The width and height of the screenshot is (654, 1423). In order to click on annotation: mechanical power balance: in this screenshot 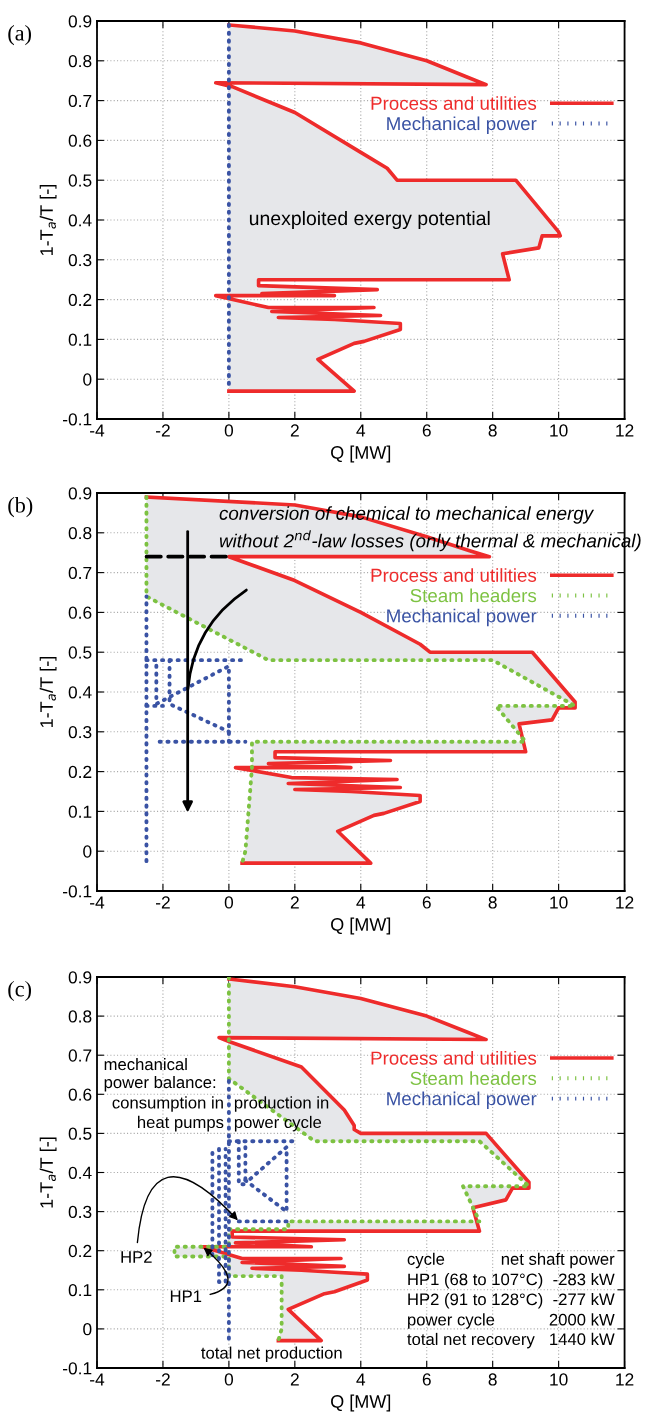, I will do `click(160, 1075)`.